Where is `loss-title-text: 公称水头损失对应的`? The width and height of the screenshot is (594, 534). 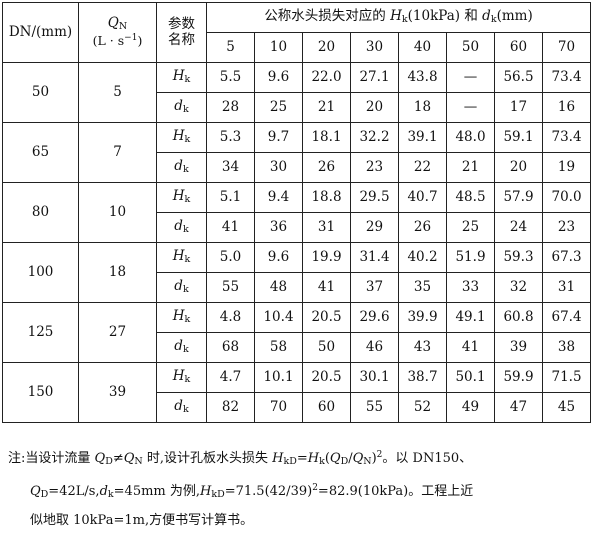
loss-title-text: 公称水头损失对应的 is located at coordinates (327, 16).